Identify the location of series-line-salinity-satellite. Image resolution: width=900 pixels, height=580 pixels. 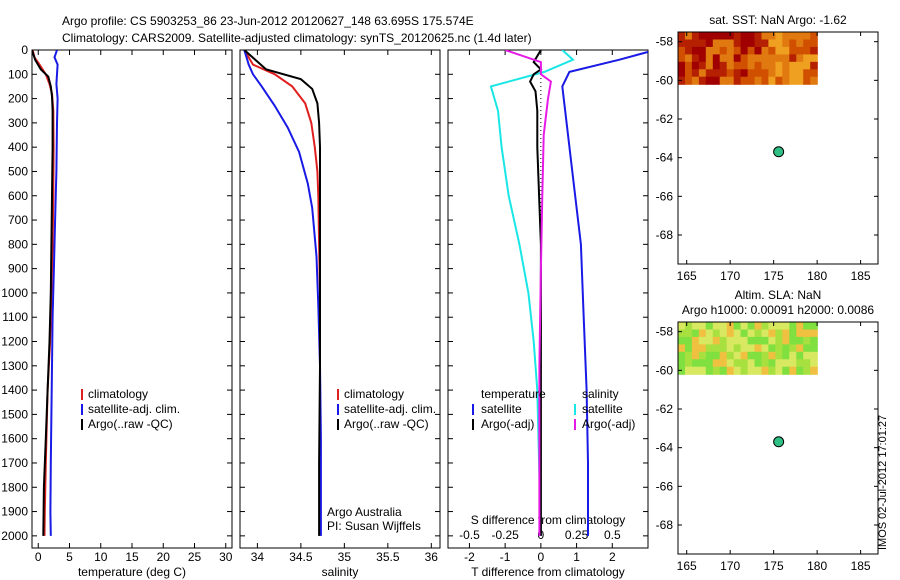
(604, 293).